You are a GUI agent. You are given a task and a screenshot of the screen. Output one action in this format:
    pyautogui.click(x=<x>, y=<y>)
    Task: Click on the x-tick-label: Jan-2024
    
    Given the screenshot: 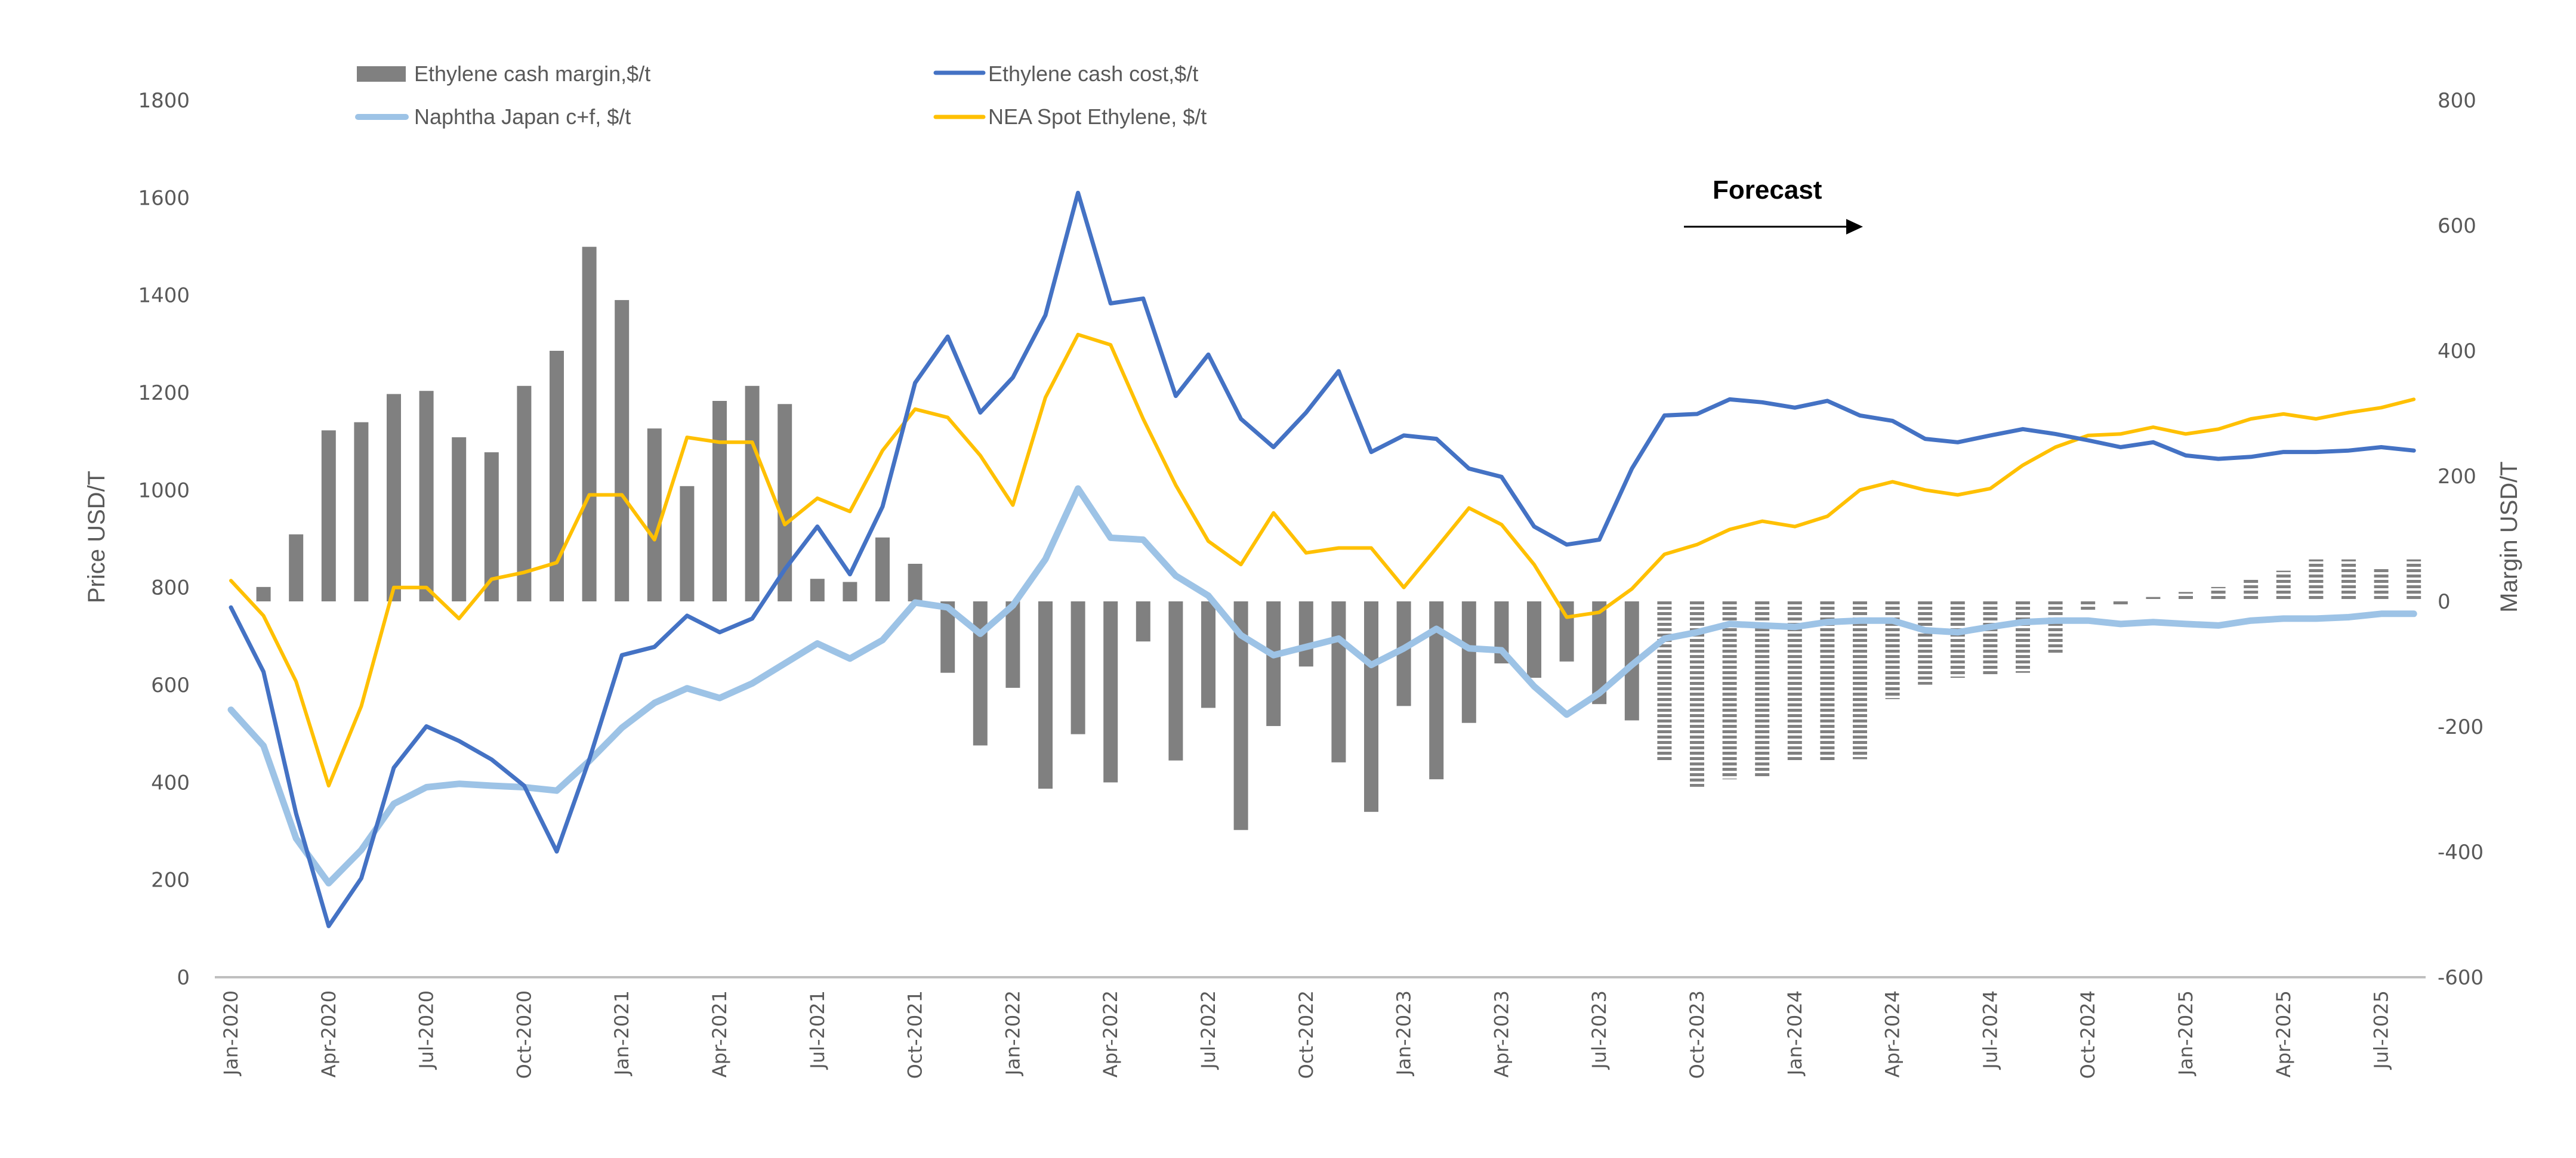 What is the action you would take?
    pyautogui.click(x=1795, y=1033)
    